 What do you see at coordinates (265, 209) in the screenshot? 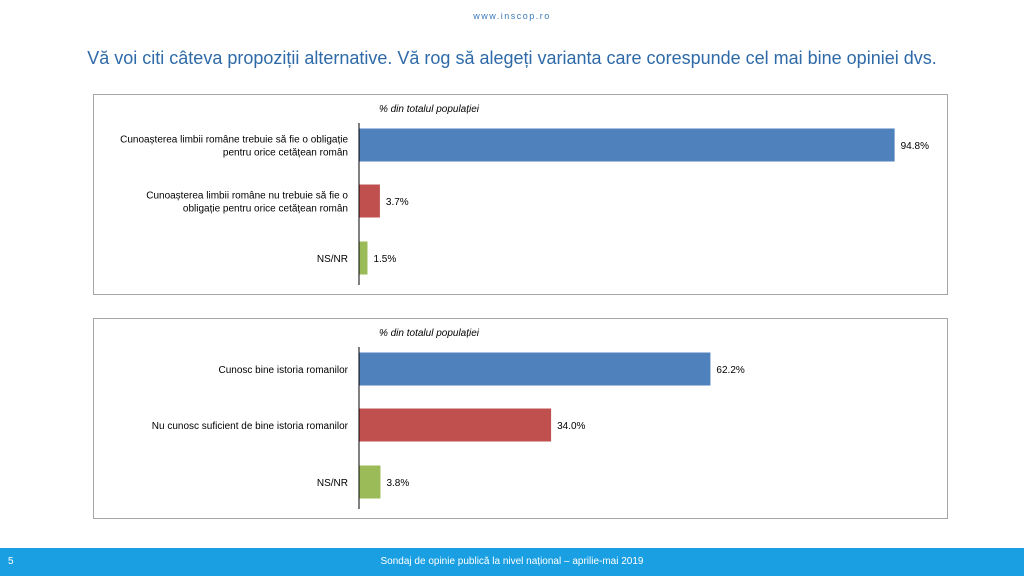
I see `category-label: obligație pentru orice cetățean român` at bounding box center [265, 209].